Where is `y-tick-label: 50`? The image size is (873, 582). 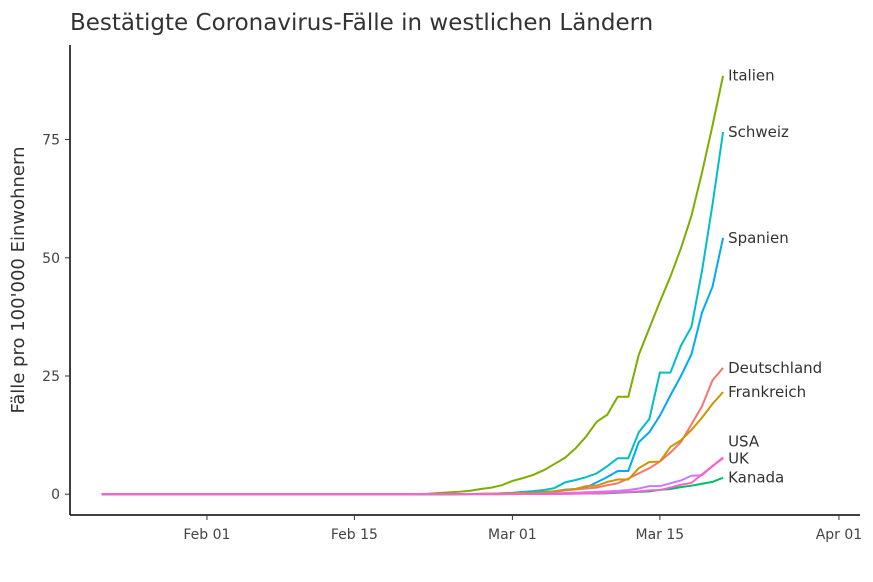 y-tick-label: 50 is located at coordinates (51, 259).